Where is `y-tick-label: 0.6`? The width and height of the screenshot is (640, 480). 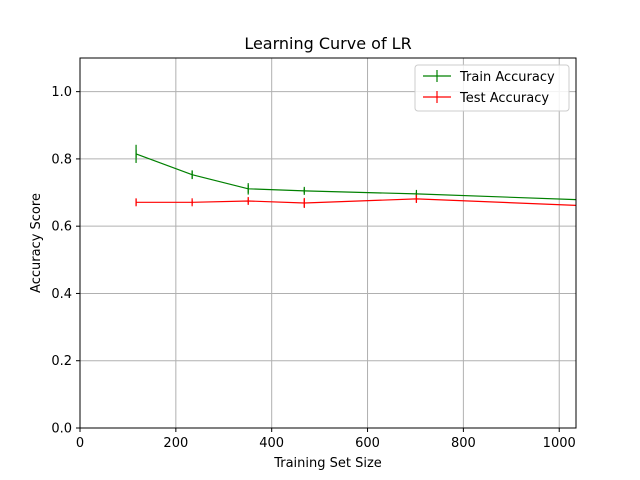
y-tick-label: 0.6 is located at coordinates (61, 227).